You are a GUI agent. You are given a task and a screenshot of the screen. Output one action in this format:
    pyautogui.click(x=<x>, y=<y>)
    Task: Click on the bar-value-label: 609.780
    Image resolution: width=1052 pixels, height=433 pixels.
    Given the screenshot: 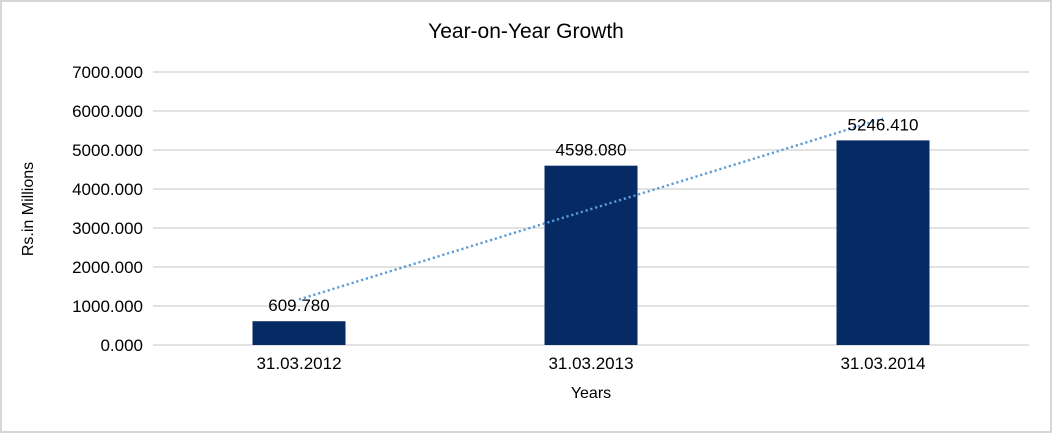 What is the action you would take?
    pyautogui.click(x=298, y=305)
    